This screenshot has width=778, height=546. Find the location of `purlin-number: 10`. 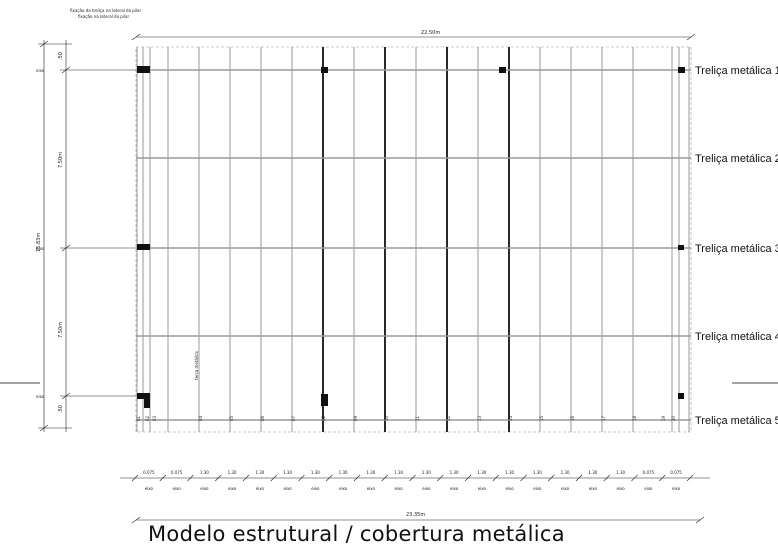

purlin-number: 10 is located at coordinates (386, 418).